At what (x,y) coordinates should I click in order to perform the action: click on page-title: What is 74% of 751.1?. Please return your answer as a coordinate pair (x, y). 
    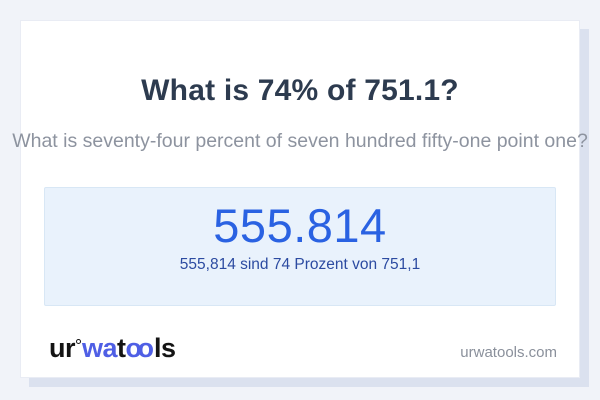
    Looking at the image, I should click on (300, 90).